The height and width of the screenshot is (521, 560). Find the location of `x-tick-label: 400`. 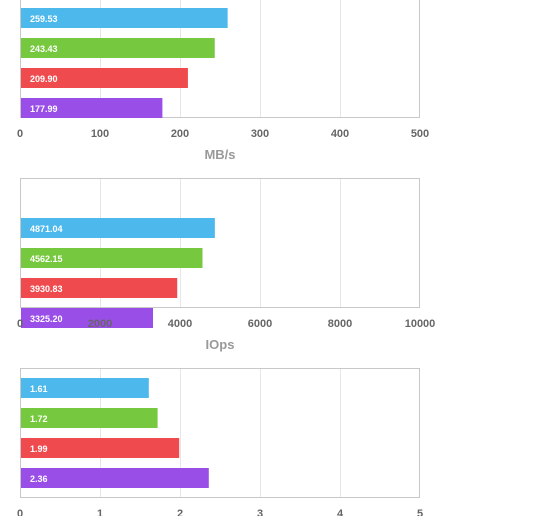

x-tick-label: 400 is located at coordinates (340, 134).